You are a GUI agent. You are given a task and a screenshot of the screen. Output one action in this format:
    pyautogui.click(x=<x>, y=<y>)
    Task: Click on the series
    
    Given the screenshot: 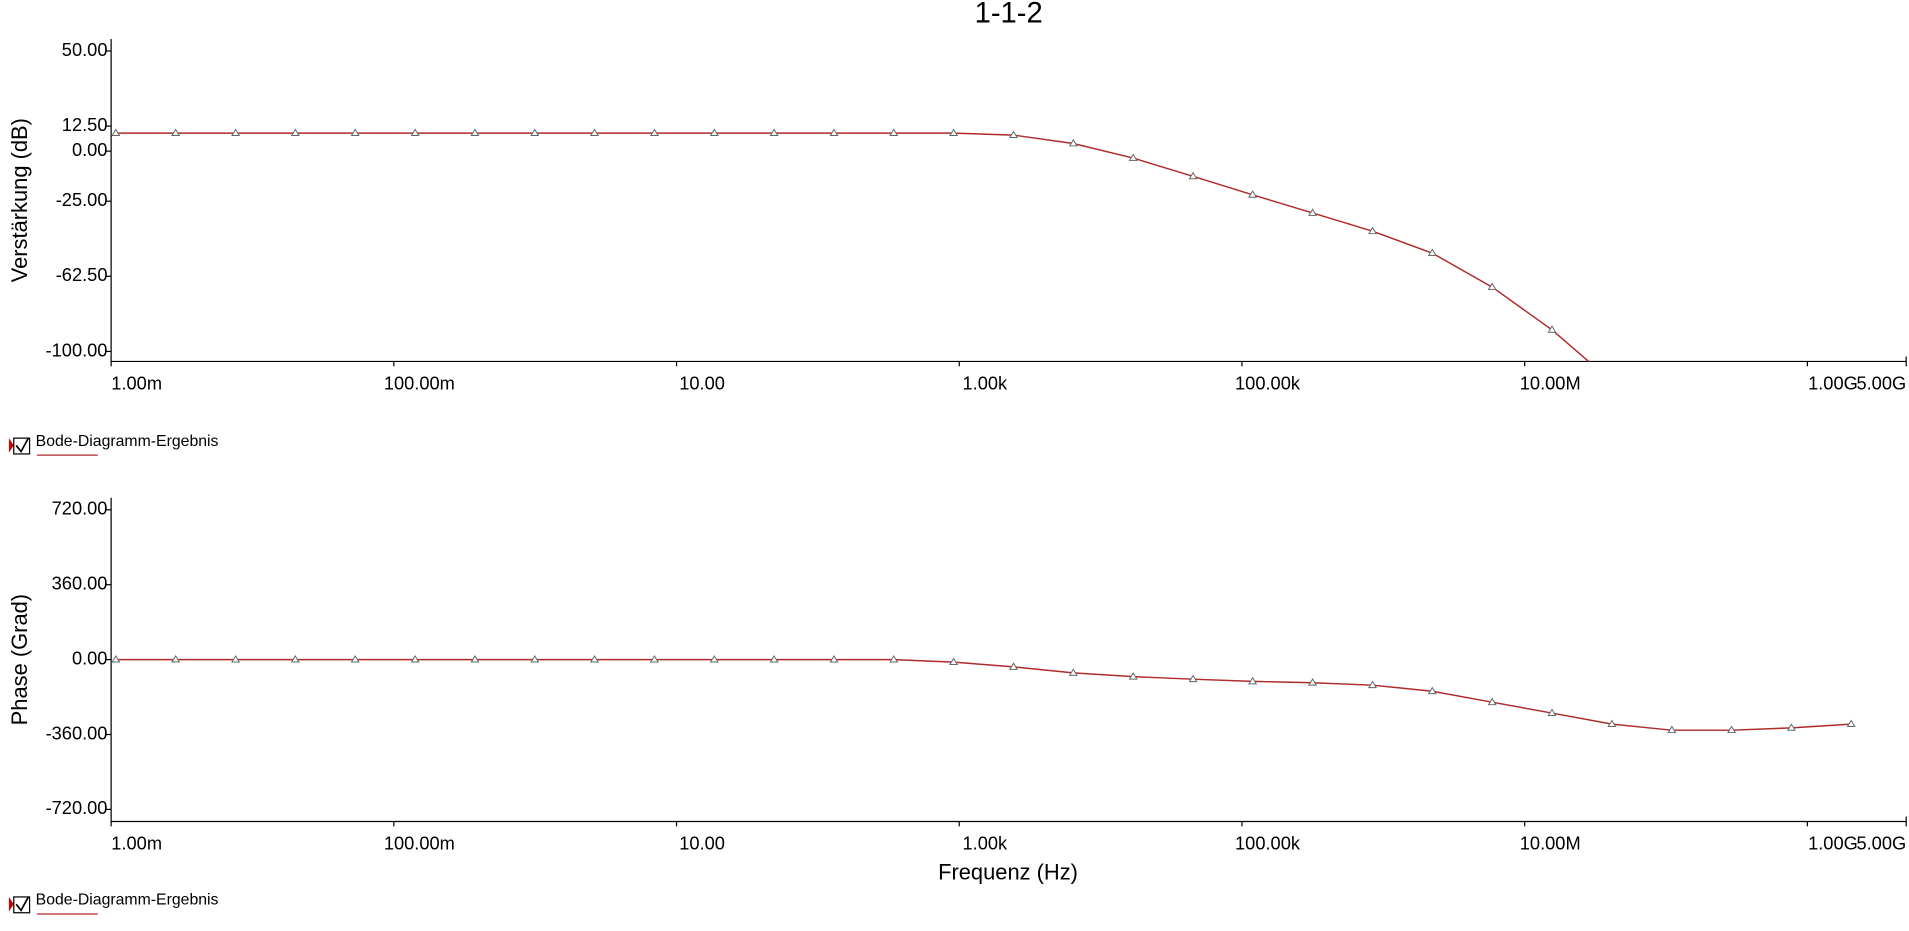 What is the action you would take?
    pyautogui.click(x=983, y=694)
    